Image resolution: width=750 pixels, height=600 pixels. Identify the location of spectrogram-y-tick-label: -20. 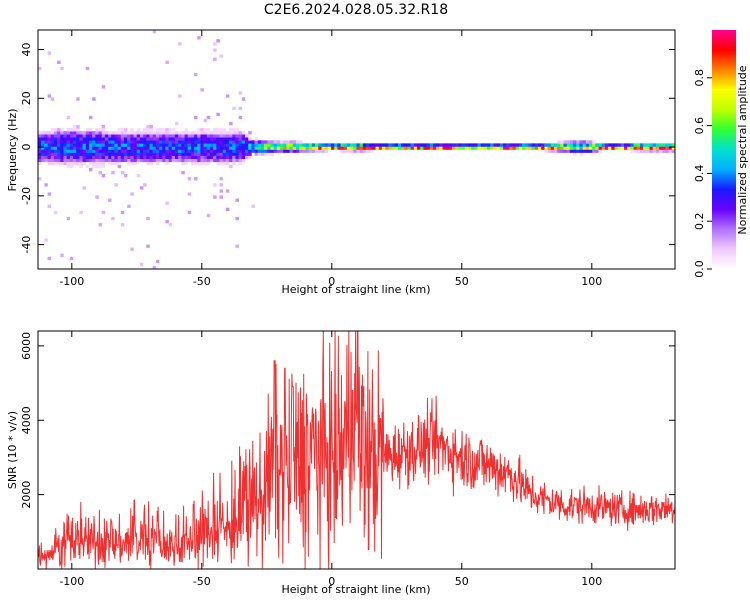
(26, 196).